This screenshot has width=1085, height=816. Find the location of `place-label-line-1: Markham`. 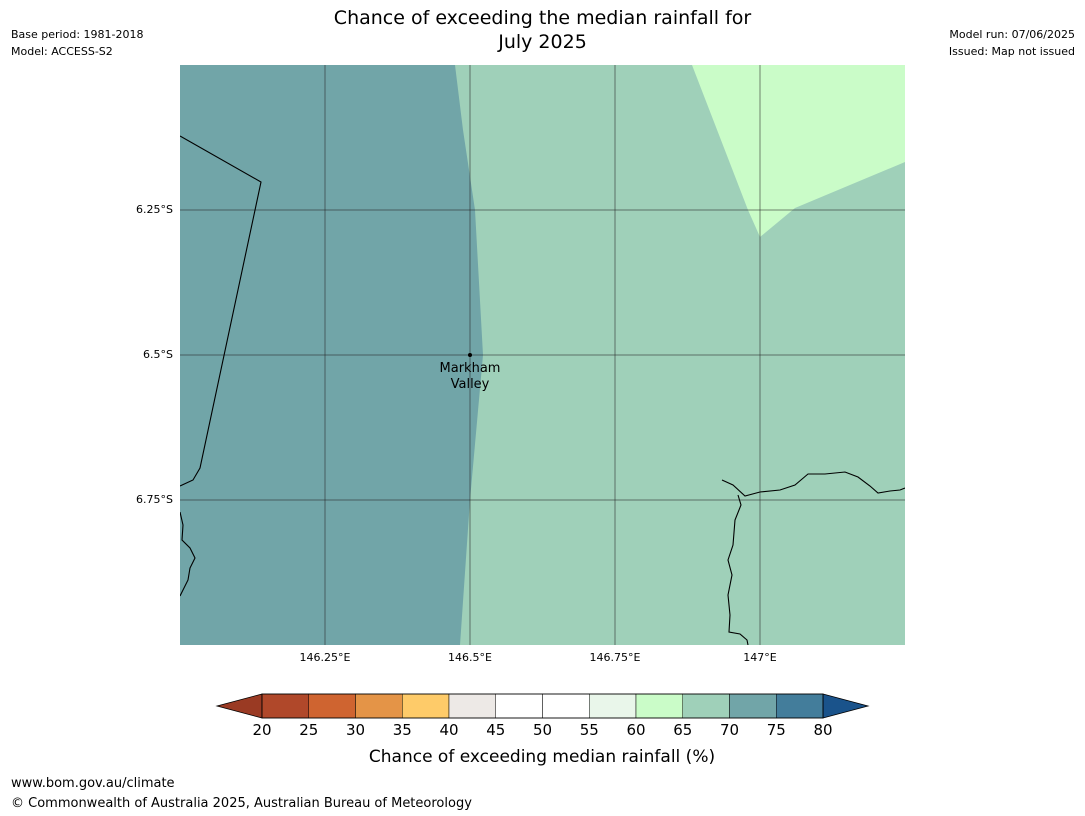

place-label-line-1: Markham is located at coordinates (470, 368).